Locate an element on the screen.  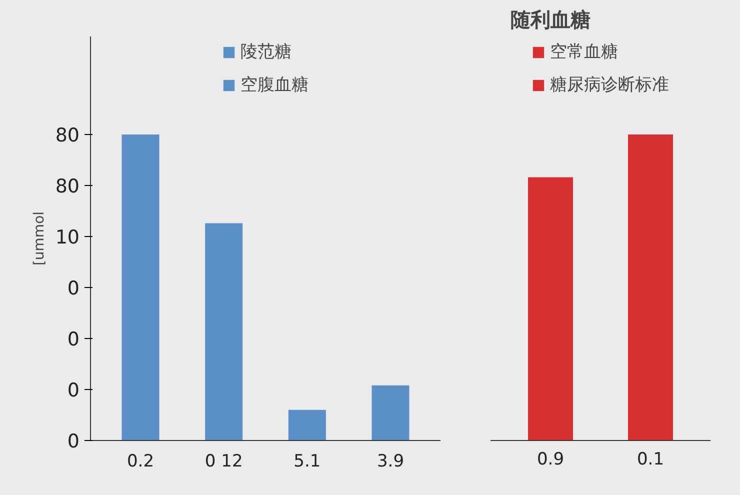
x-tick-label: 0.2 is located at coordinates (140, 462).